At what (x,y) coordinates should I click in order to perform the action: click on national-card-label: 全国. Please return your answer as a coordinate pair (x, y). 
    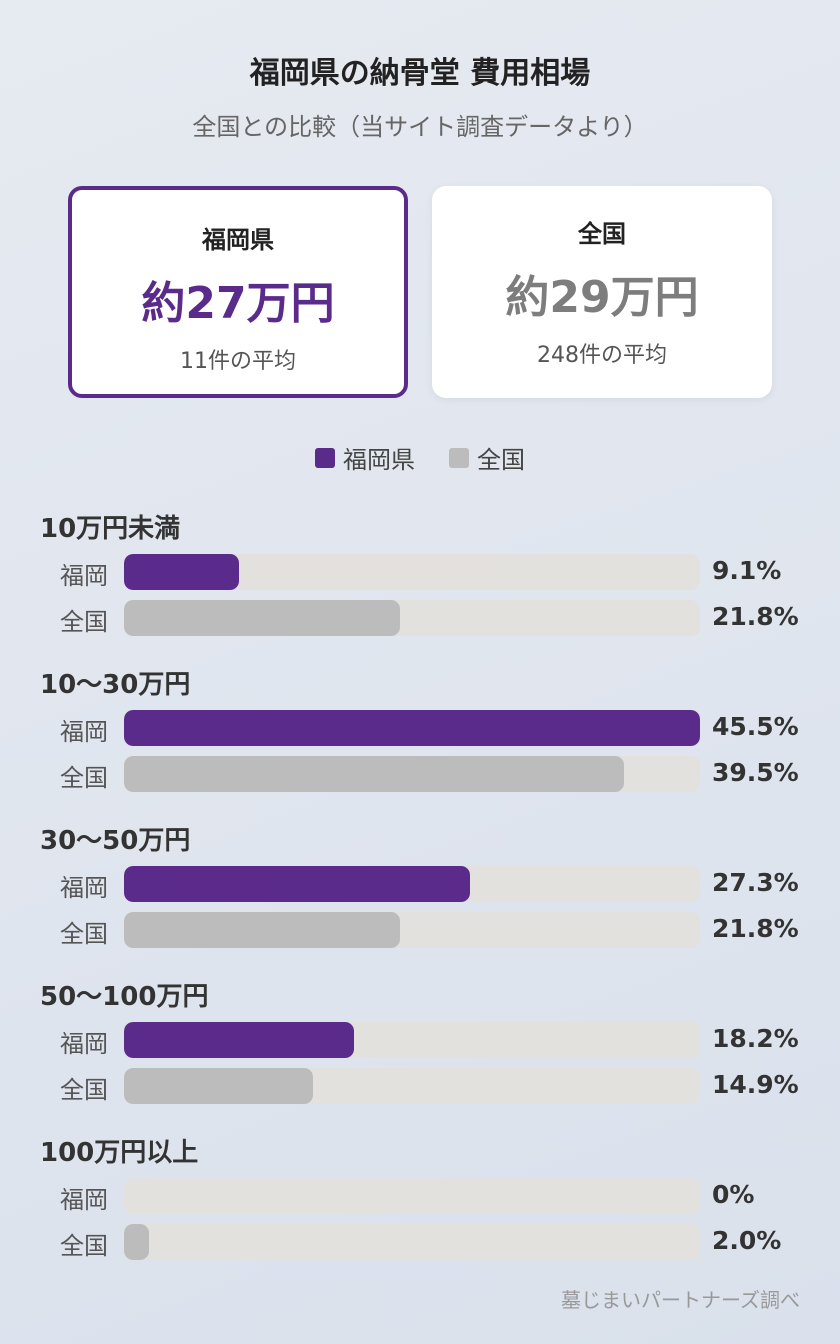
    Looking at the image, I should click on (602, 234).